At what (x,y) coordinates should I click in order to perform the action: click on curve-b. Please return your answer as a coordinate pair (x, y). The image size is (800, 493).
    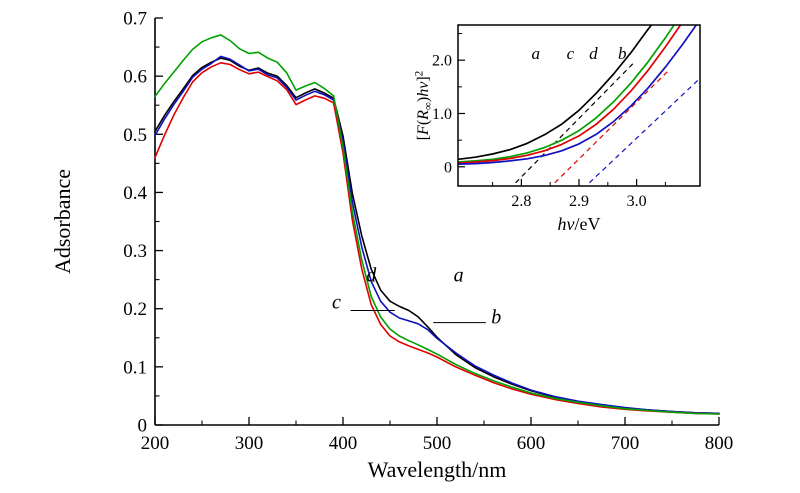
    Looking at the image, I should click on (578, 95).